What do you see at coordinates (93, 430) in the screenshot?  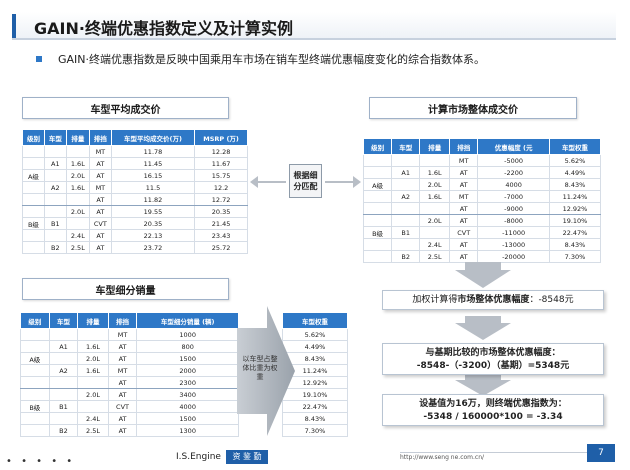 I see `table-cell-disp: 2.5L` at bounding box center [93, 430].